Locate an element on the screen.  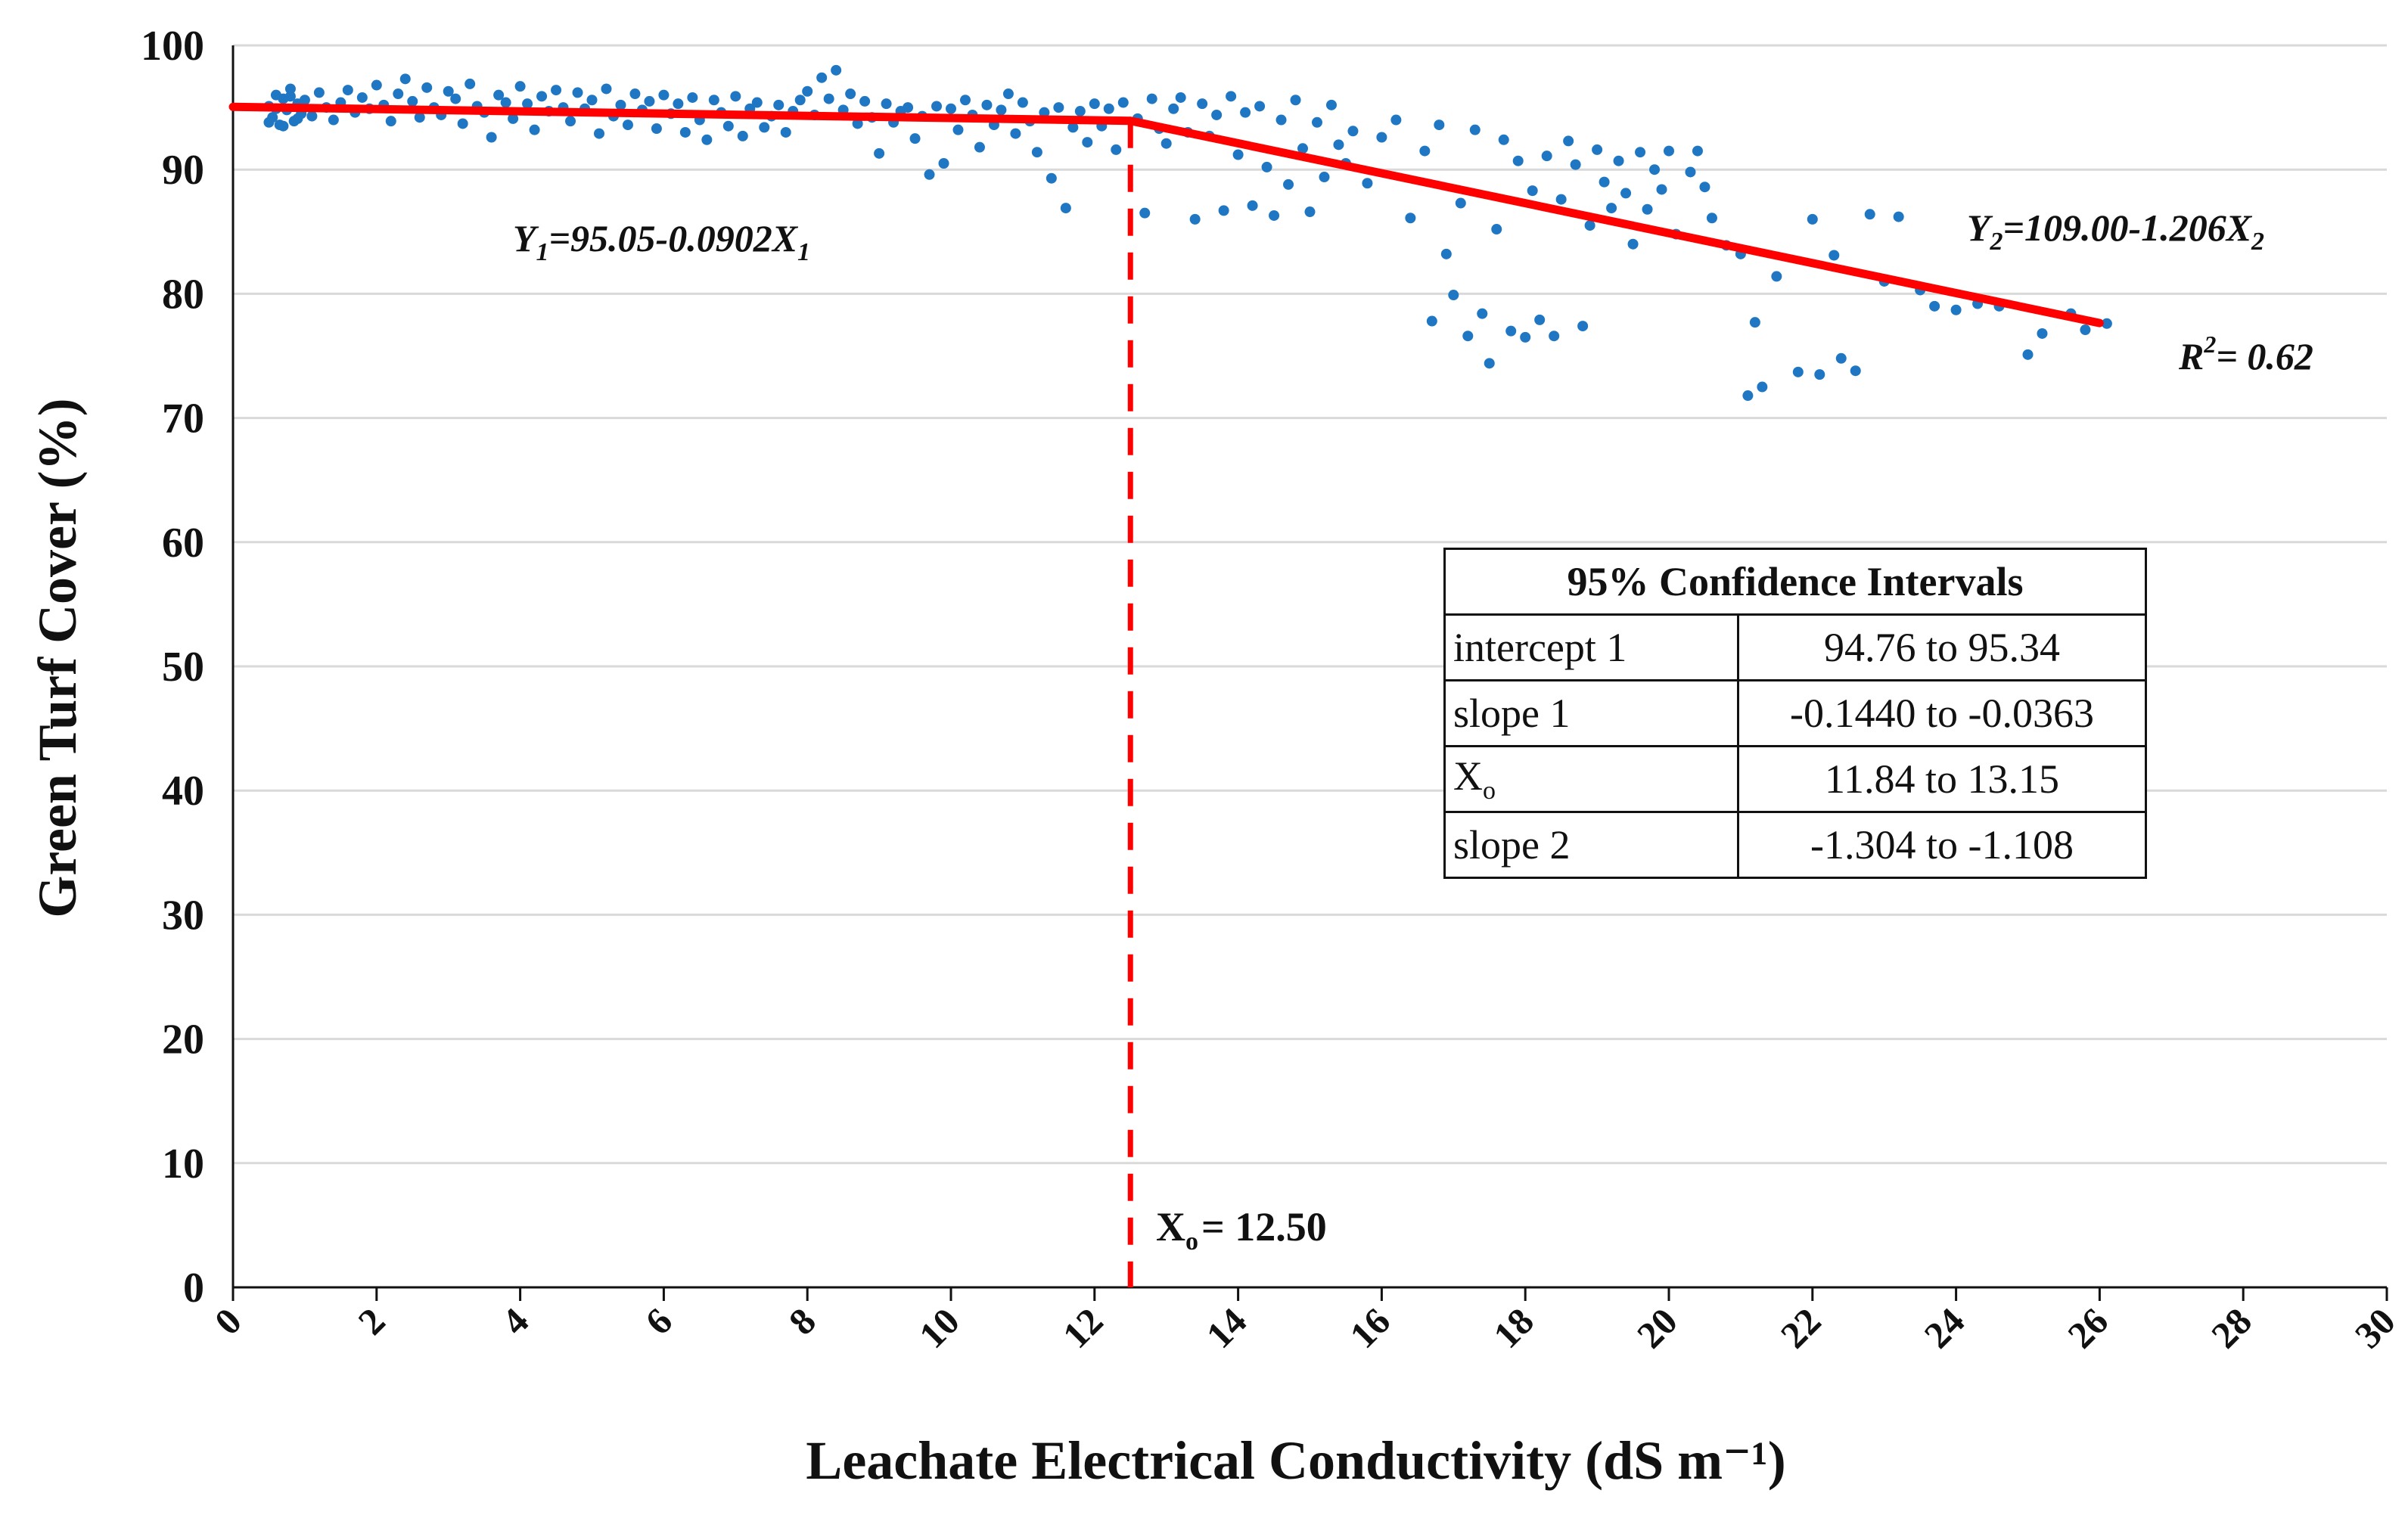
table-row: slope 1 -0.1440 to -0.0363 is located at coordinates (1795, 713).